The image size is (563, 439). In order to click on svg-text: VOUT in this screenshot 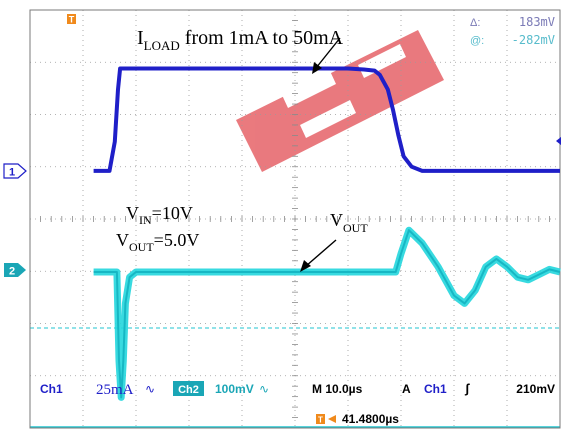, I will do `click(349, 222)`.